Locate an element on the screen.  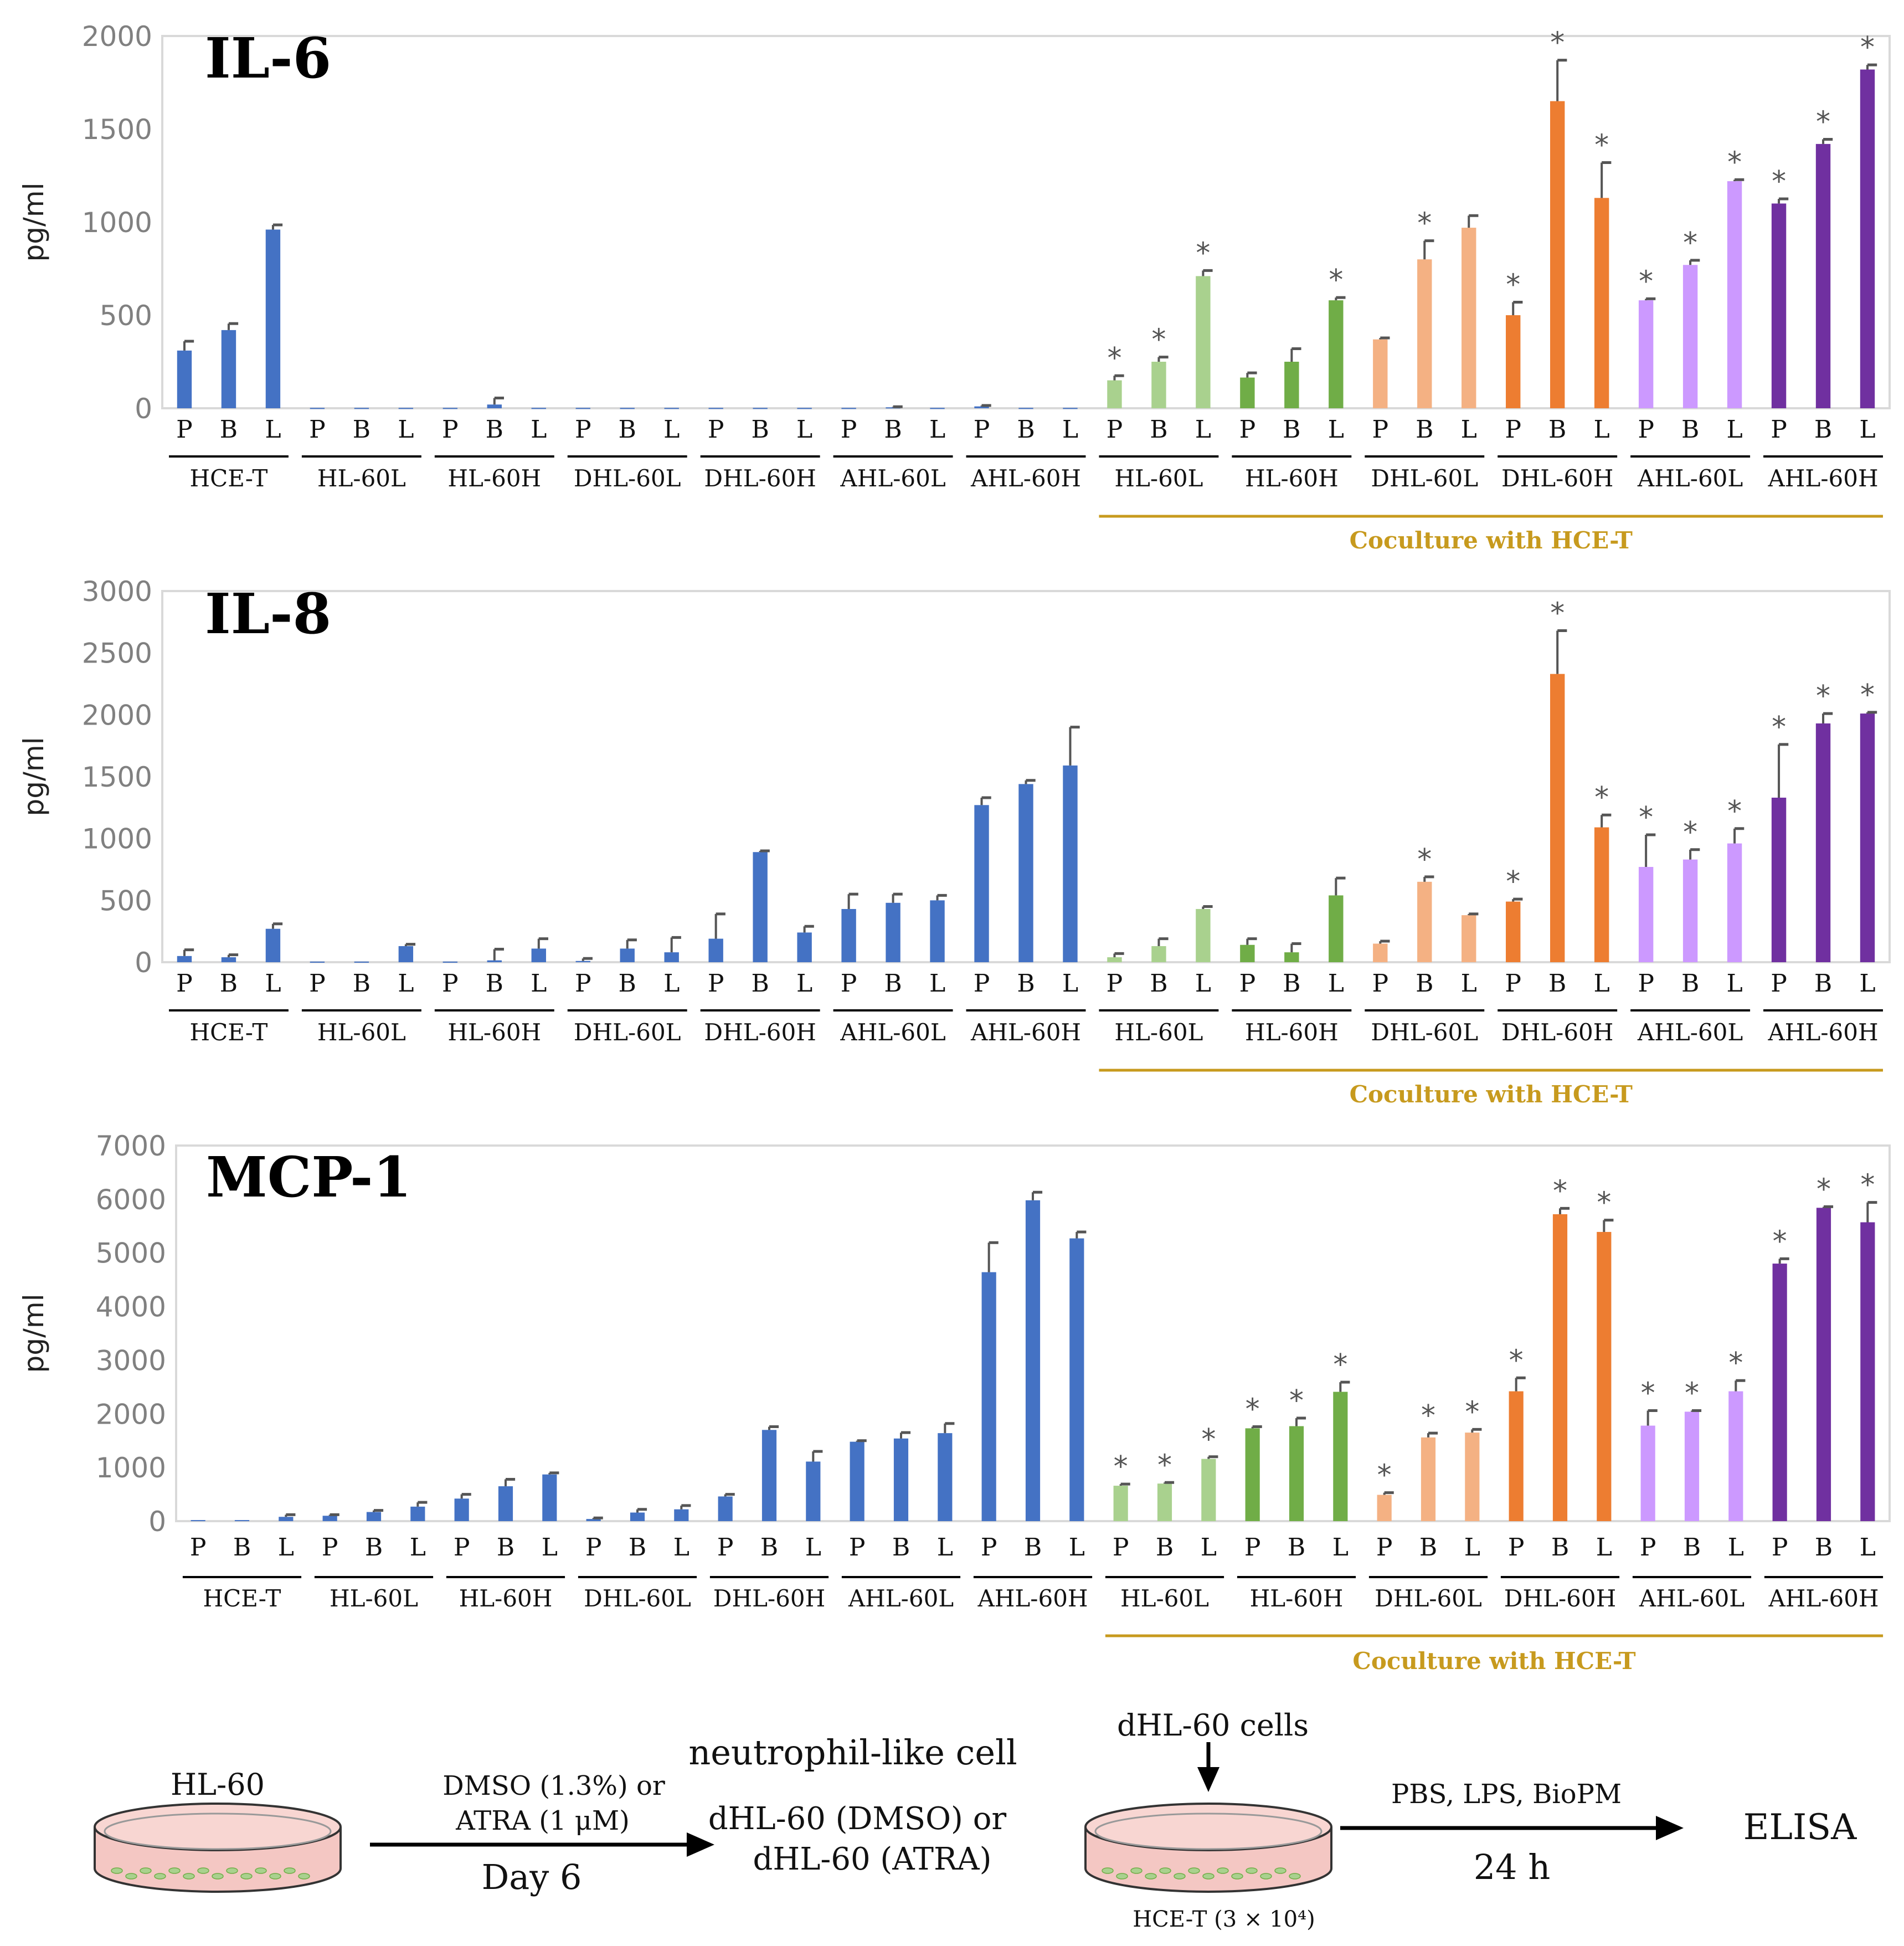
y-tick-label: 0 is located at coordinates (144, 409).